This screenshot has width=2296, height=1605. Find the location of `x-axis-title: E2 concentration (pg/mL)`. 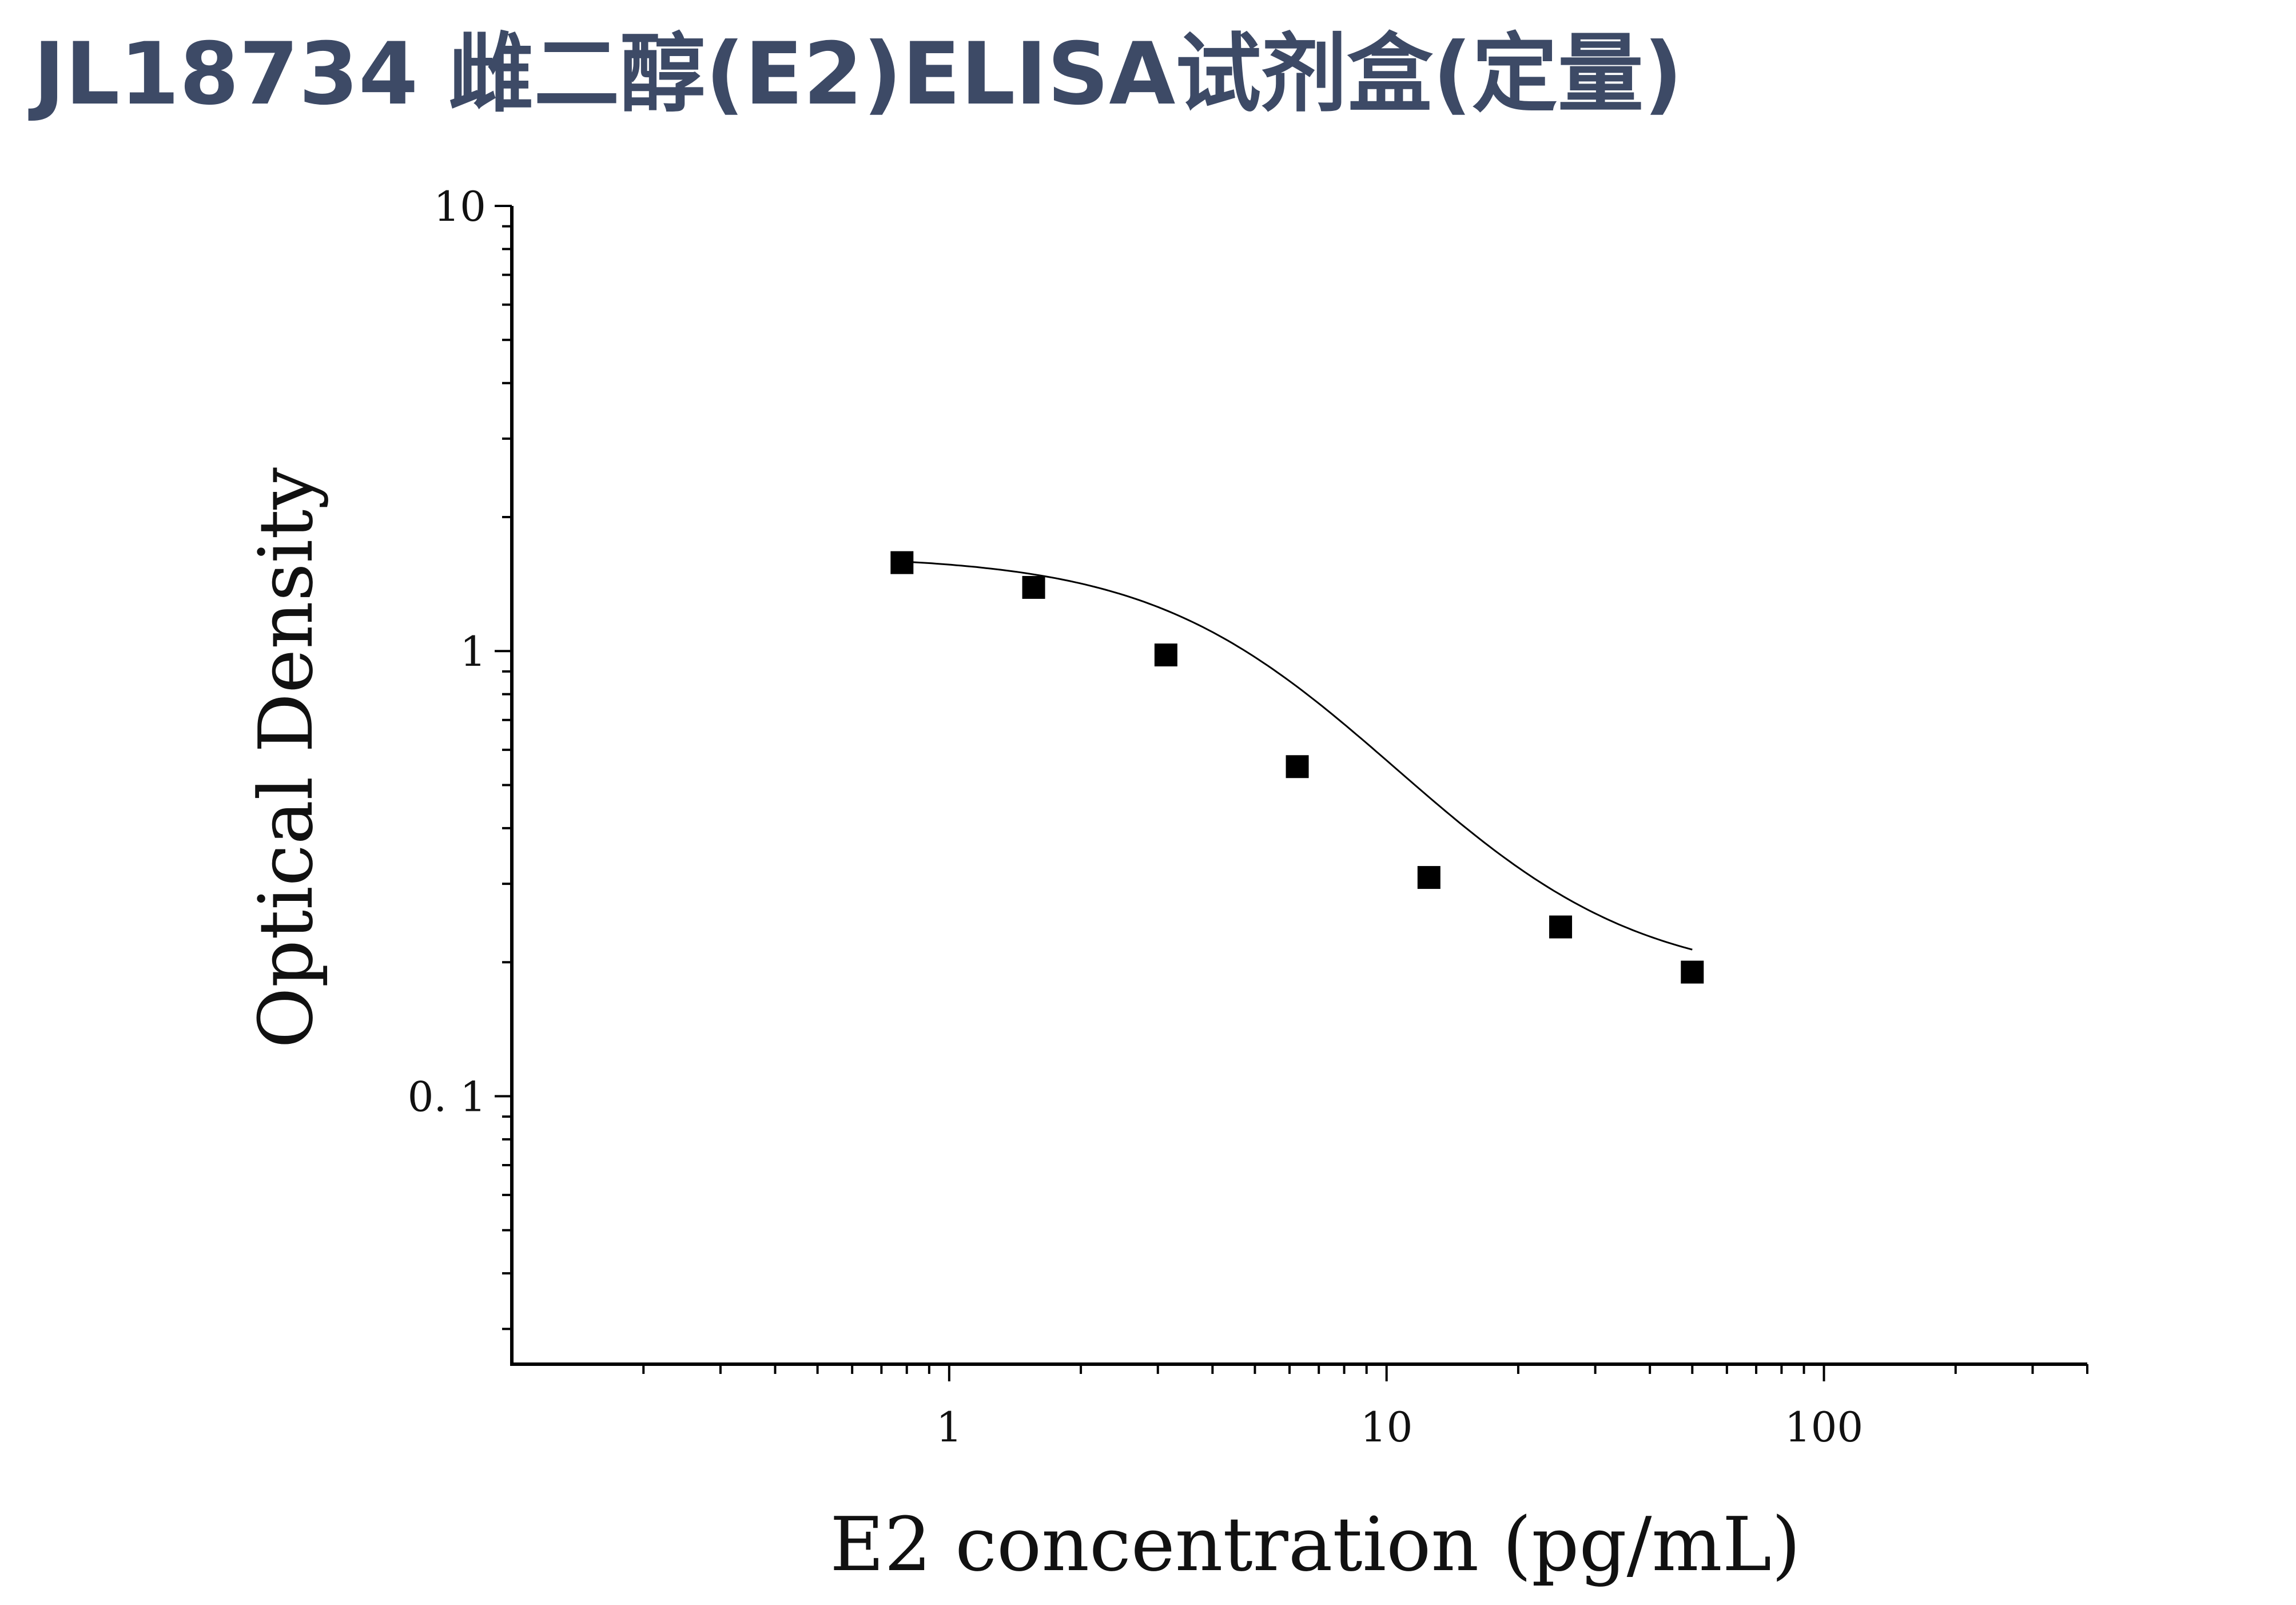

x-axis-title: E2 concentration (pg/mL) is located at coordinates (1315, 1544).